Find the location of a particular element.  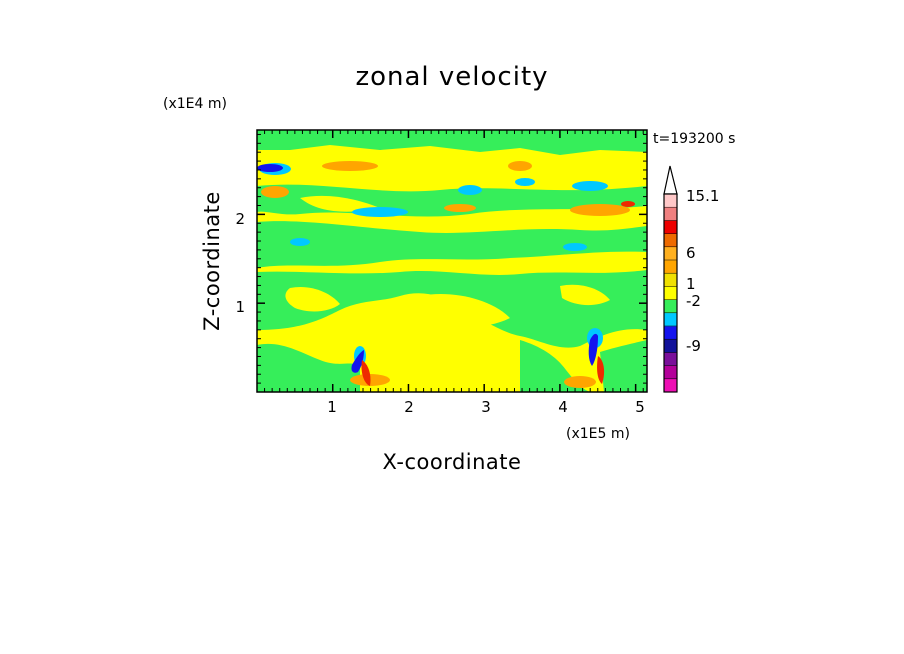

x-major-ticks is located at coordinates (484, 261).